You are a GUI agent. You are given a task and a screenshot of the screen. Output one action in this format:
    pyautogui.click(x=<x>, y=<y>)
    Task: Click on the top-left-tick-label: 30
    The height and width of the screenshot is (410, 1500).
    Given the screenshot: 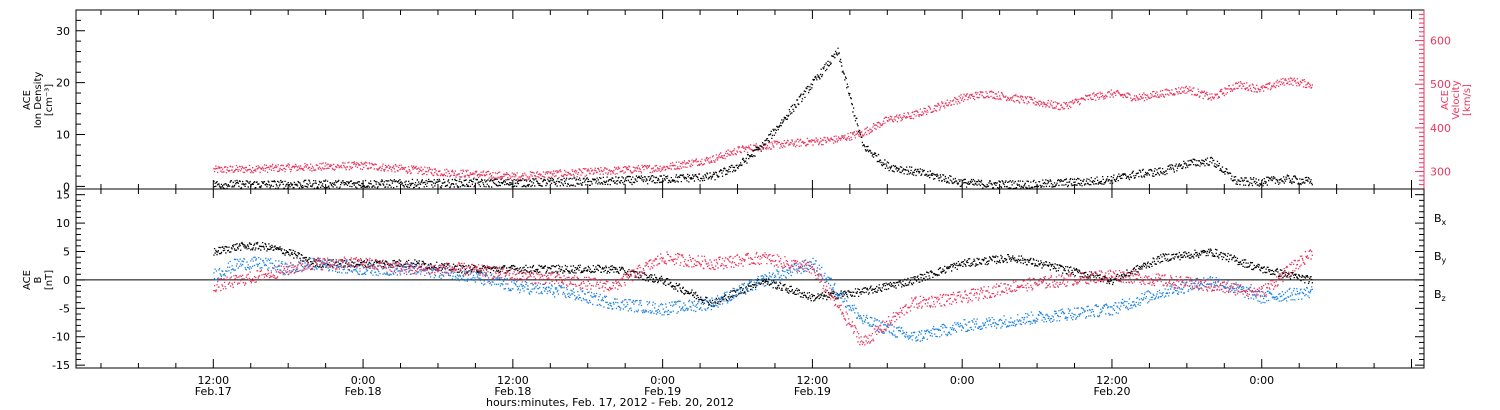 What is the action you would take?
    pyautogui.click(x=63, y=31)
    